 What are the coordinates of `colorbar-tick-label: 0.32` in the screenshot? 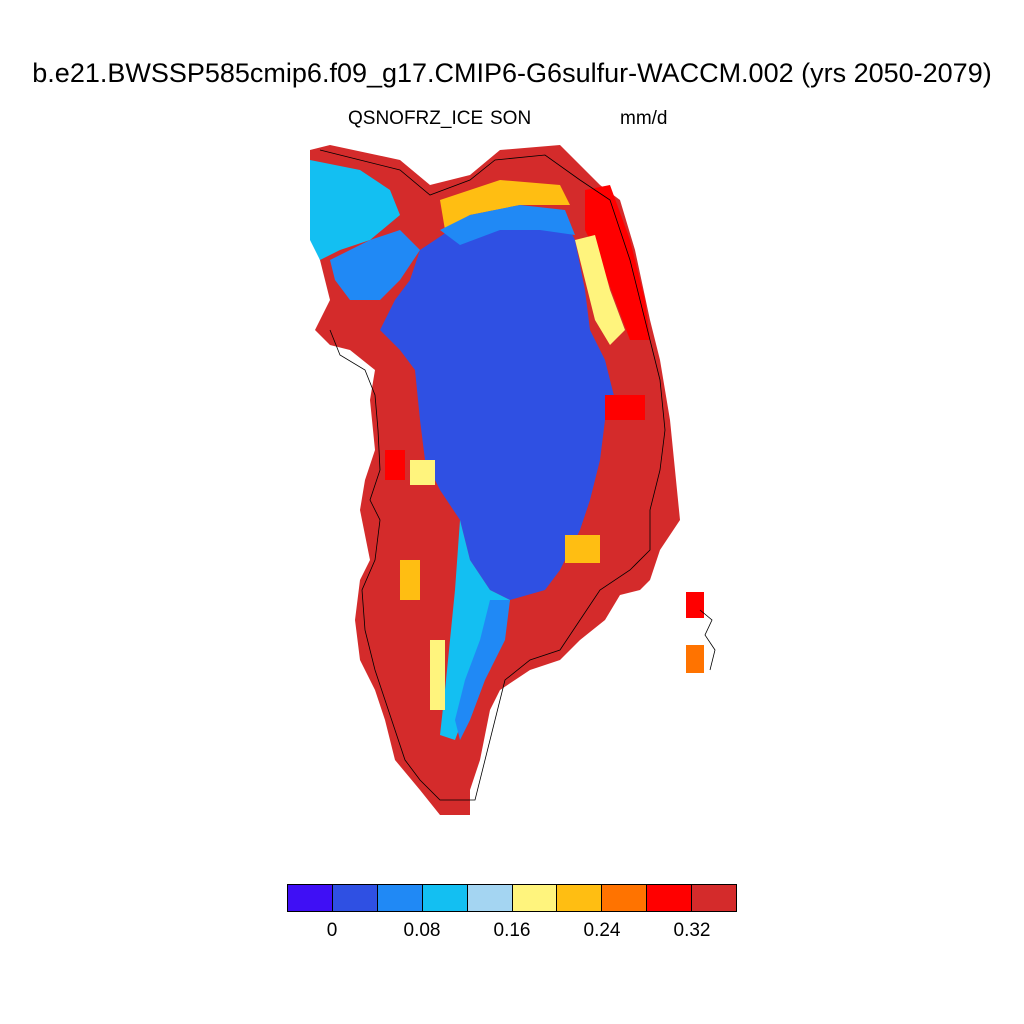 It's located at (692, 930).